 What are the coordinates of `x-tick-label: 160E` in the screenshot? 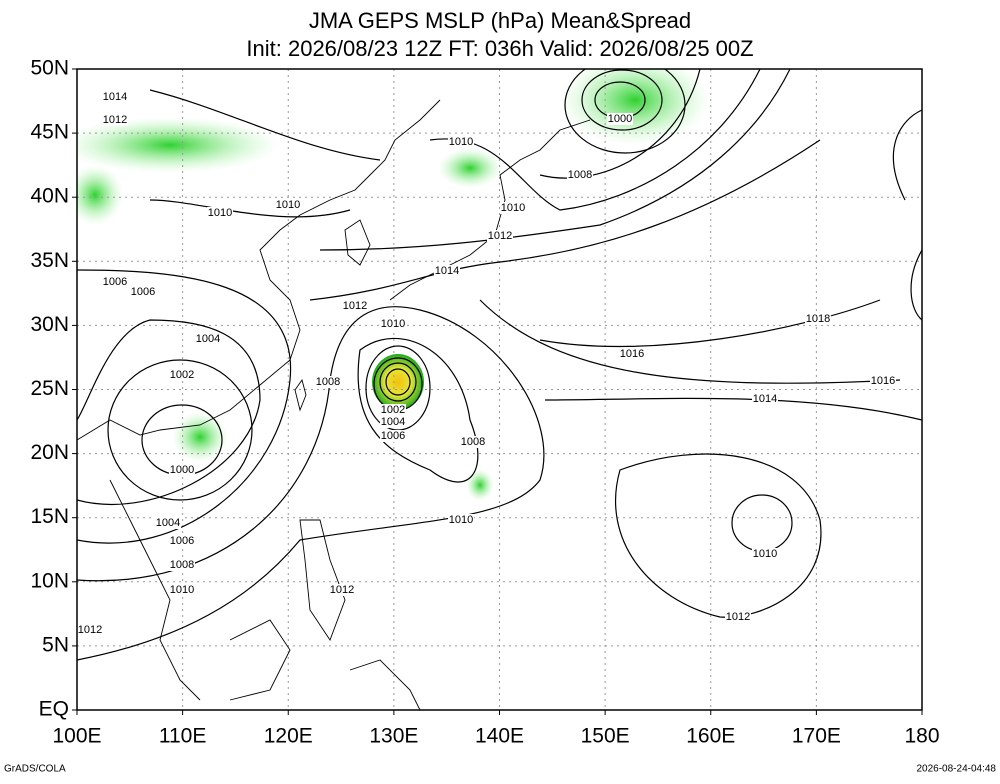 It's located at (710, 736).